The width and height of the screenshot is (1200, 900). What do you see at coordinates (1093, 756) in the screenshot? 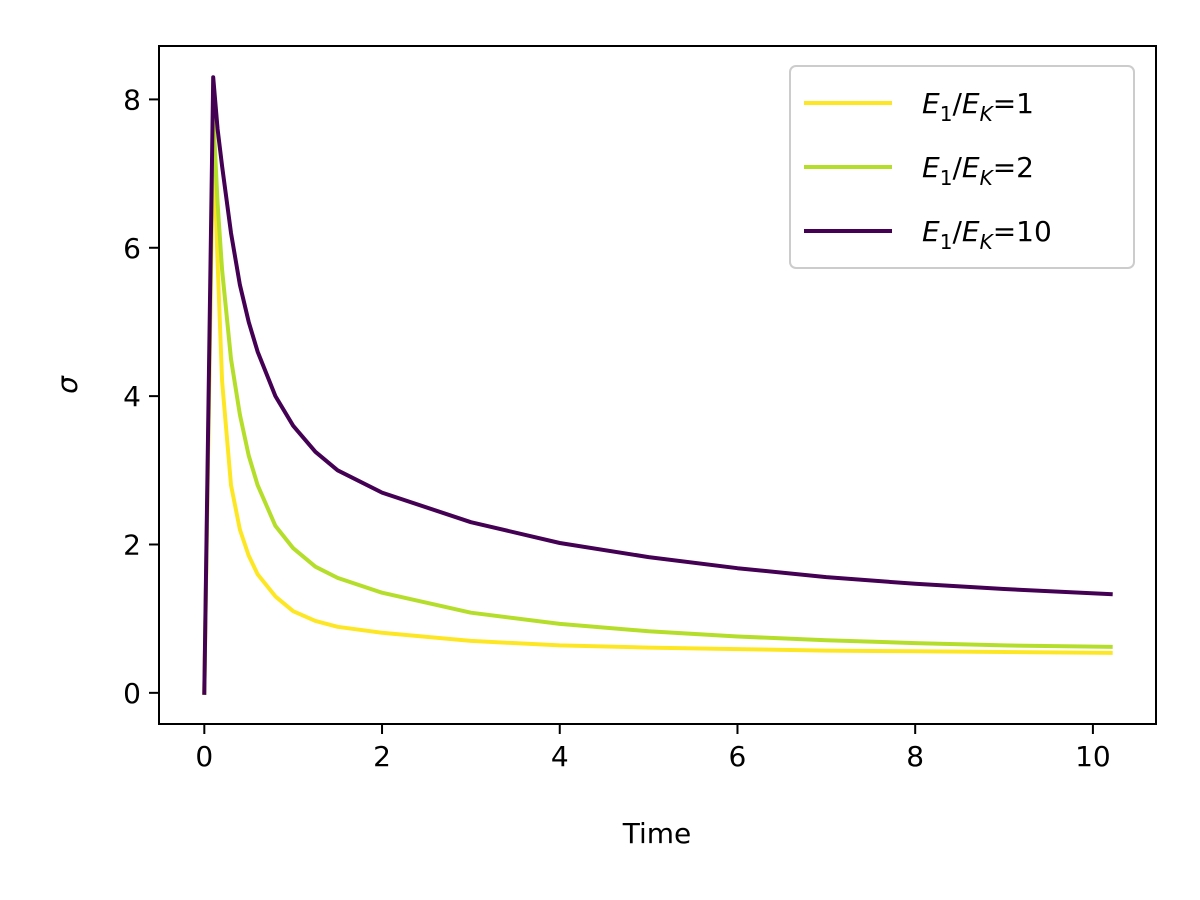
I see `x-tick-label-5: 10` at bounding box center [1093, 756].